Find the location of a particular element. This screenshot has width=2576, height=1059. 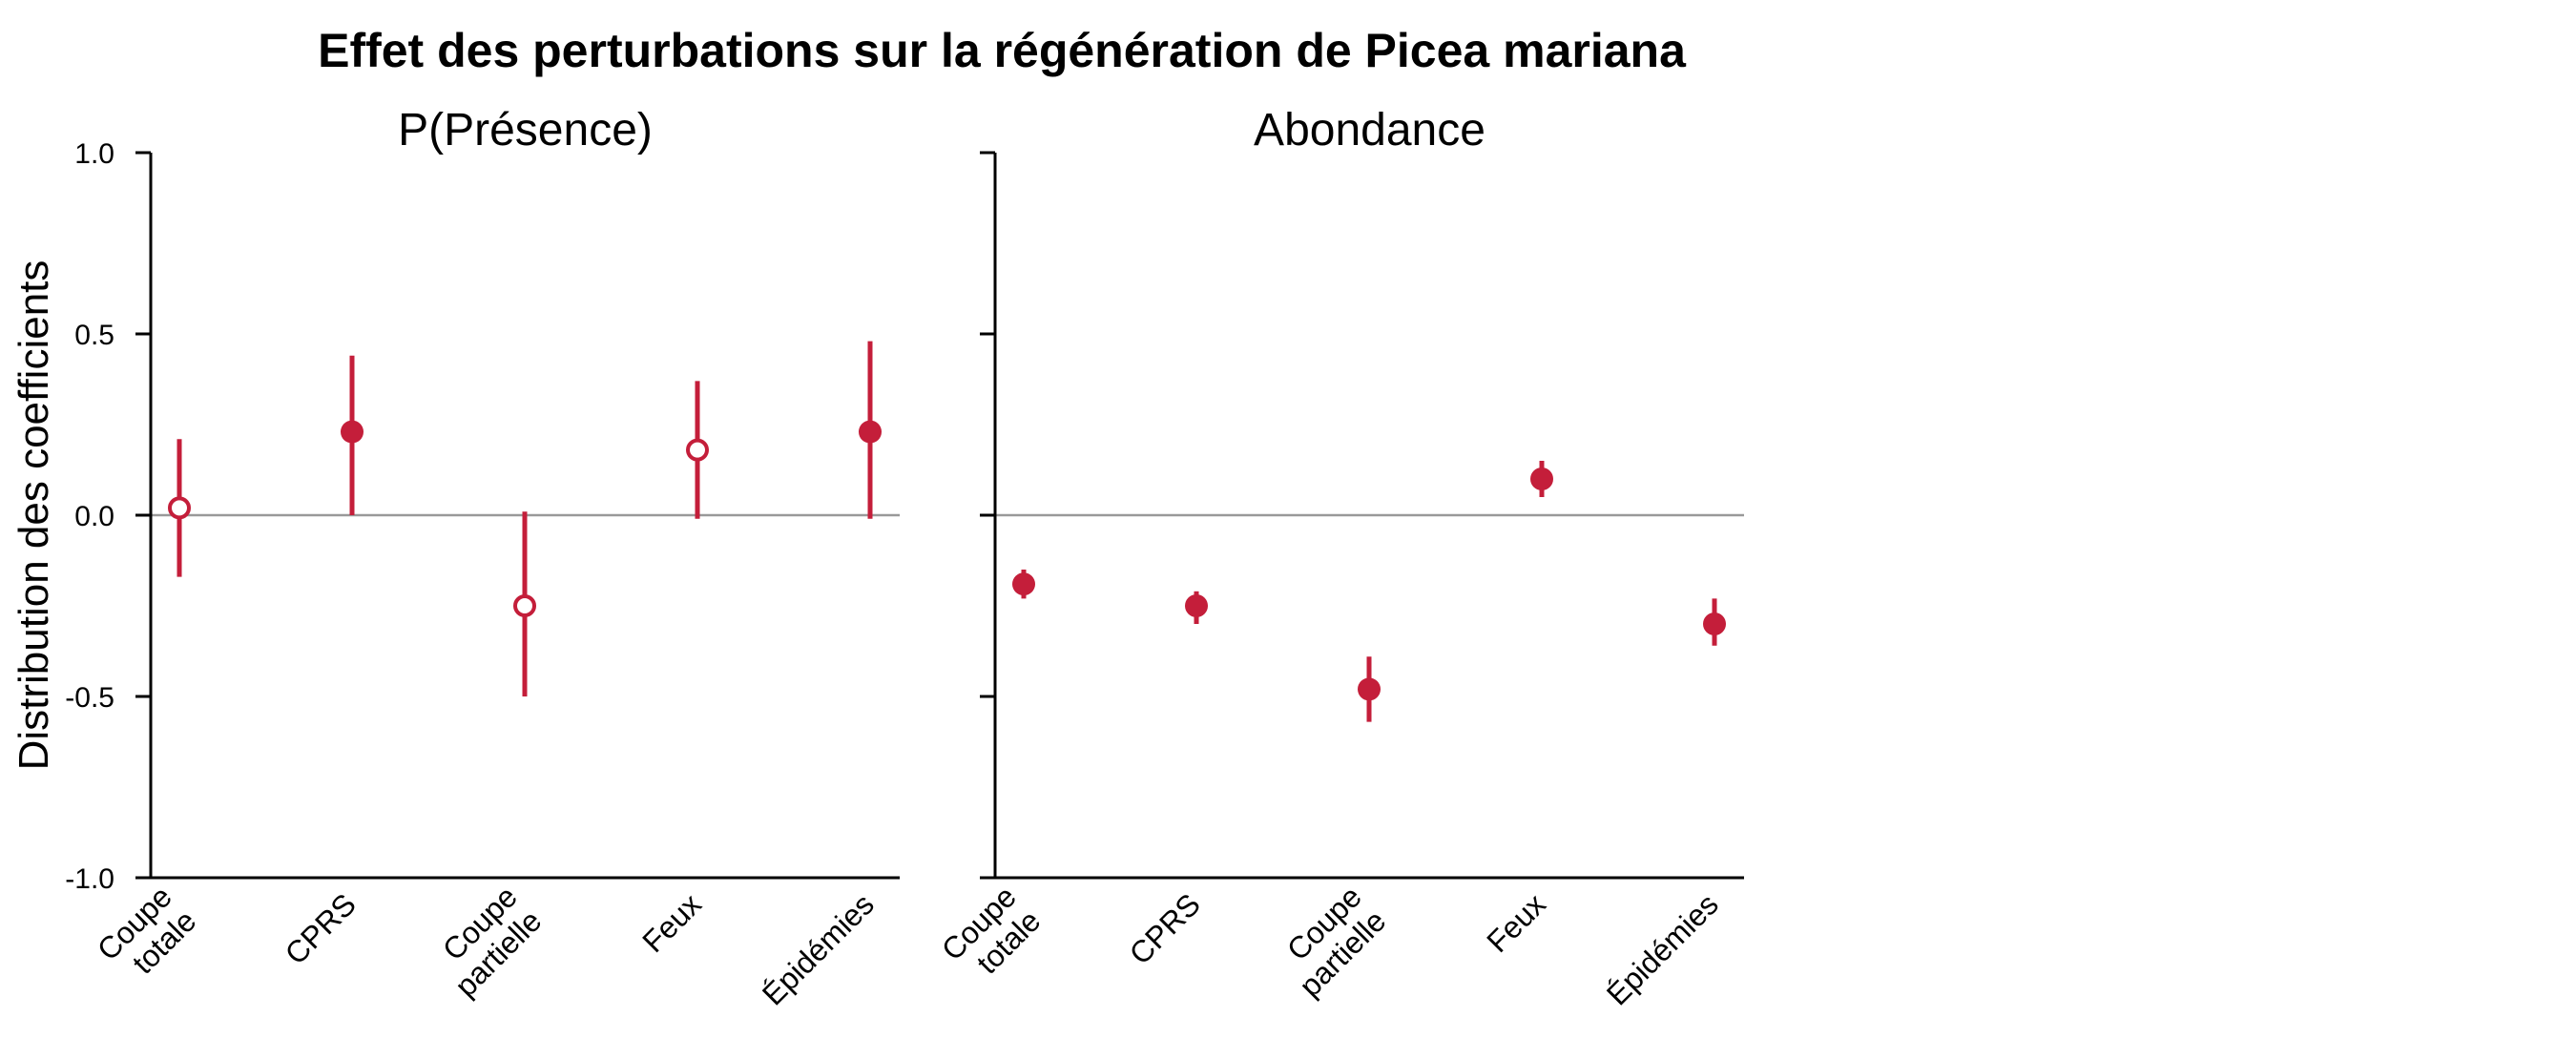

y-tick-label: 0.5 is located at coordinates (94, 336).